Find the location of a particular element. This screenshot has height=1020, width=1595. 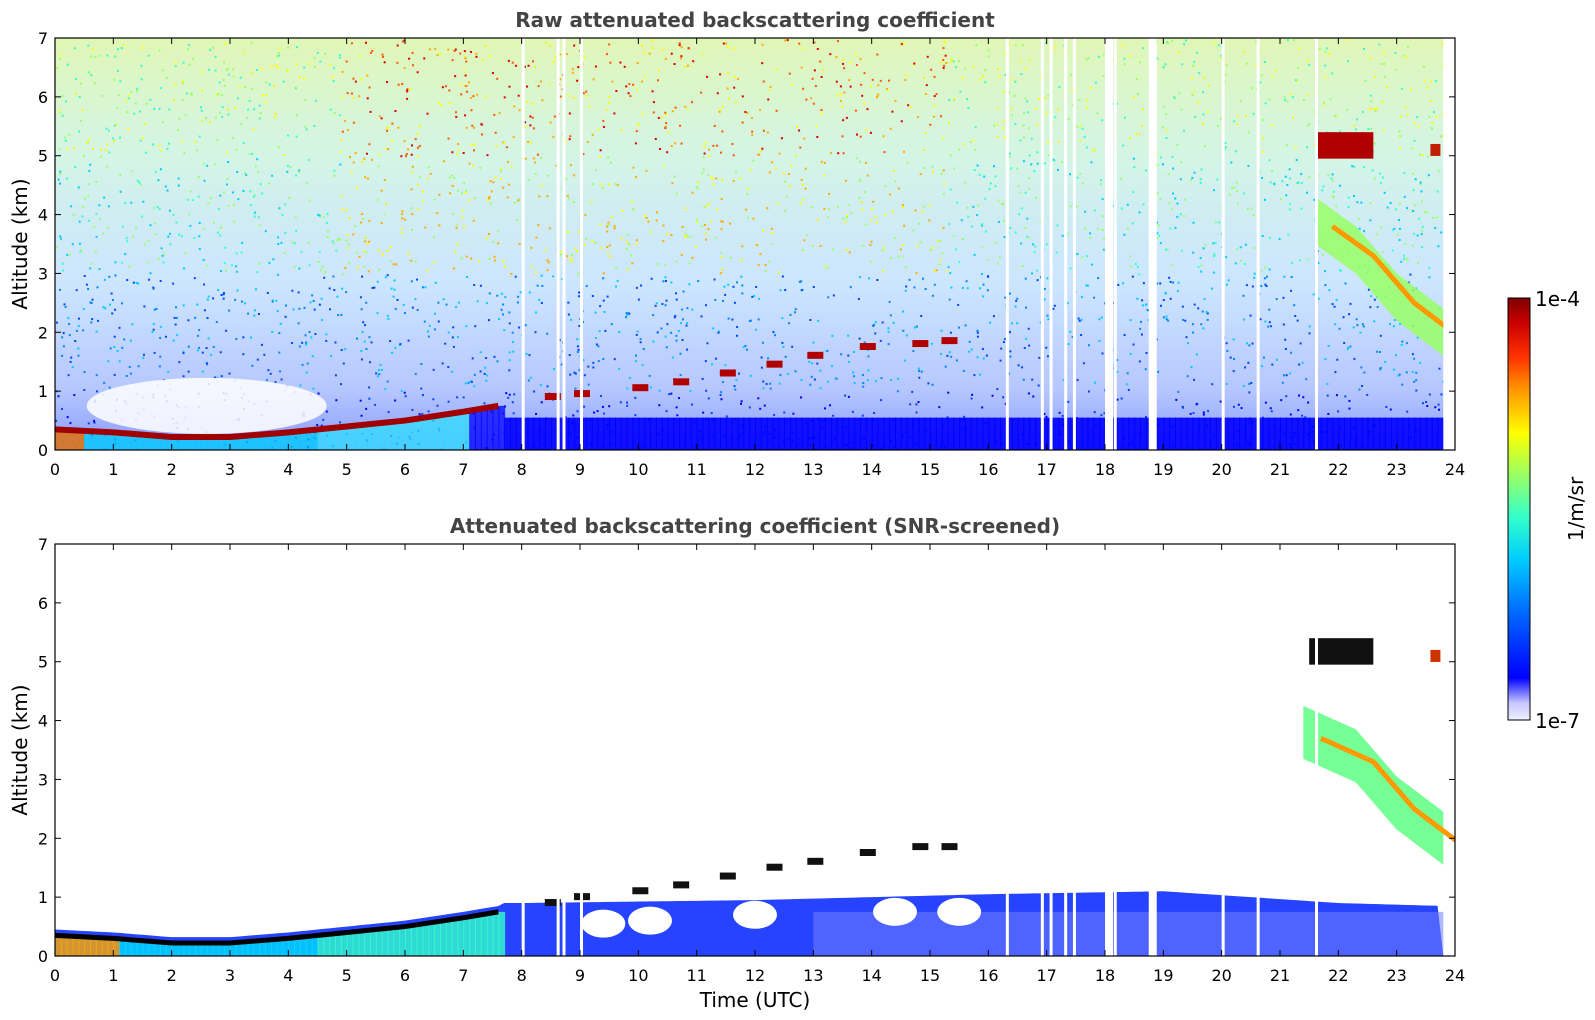

x-tick-label: 1 is located at coordinates (113, 975).